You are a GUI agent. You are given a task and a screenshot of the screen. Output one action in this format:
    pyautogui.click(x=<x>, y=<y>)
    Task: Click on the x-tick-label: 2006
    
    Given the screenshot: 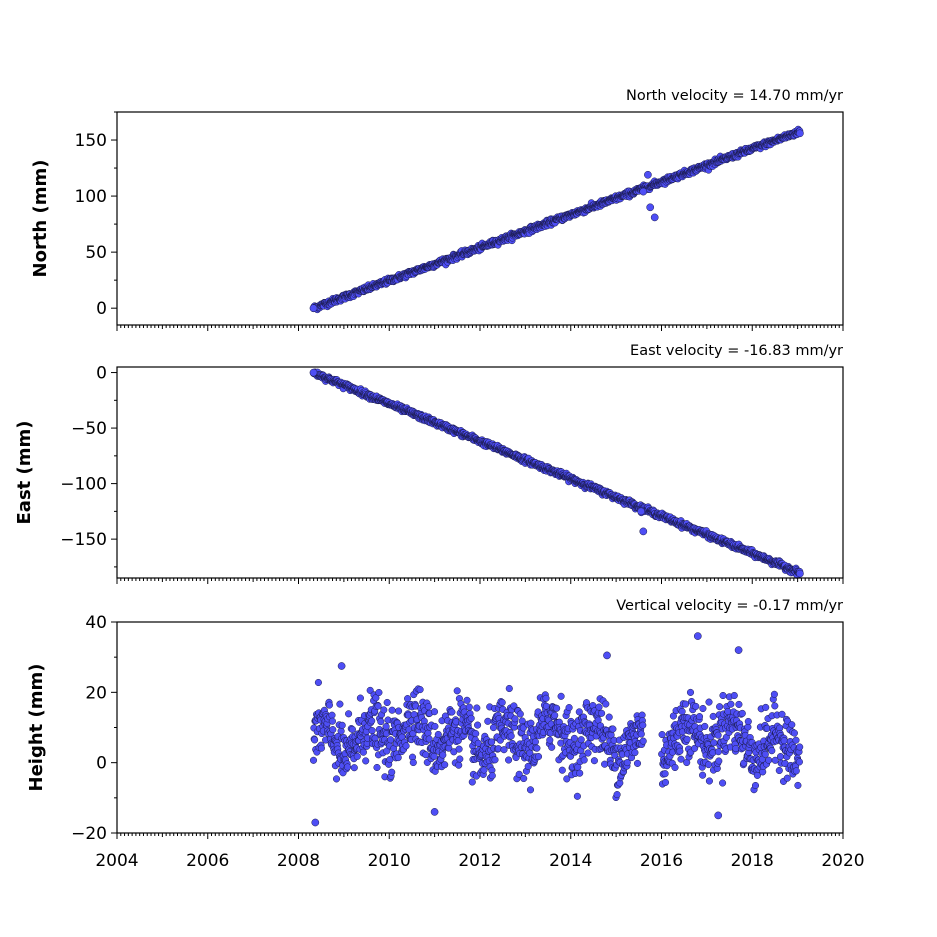 What is the action you would take?
    pyautogui.click(x=207, y=861)
    